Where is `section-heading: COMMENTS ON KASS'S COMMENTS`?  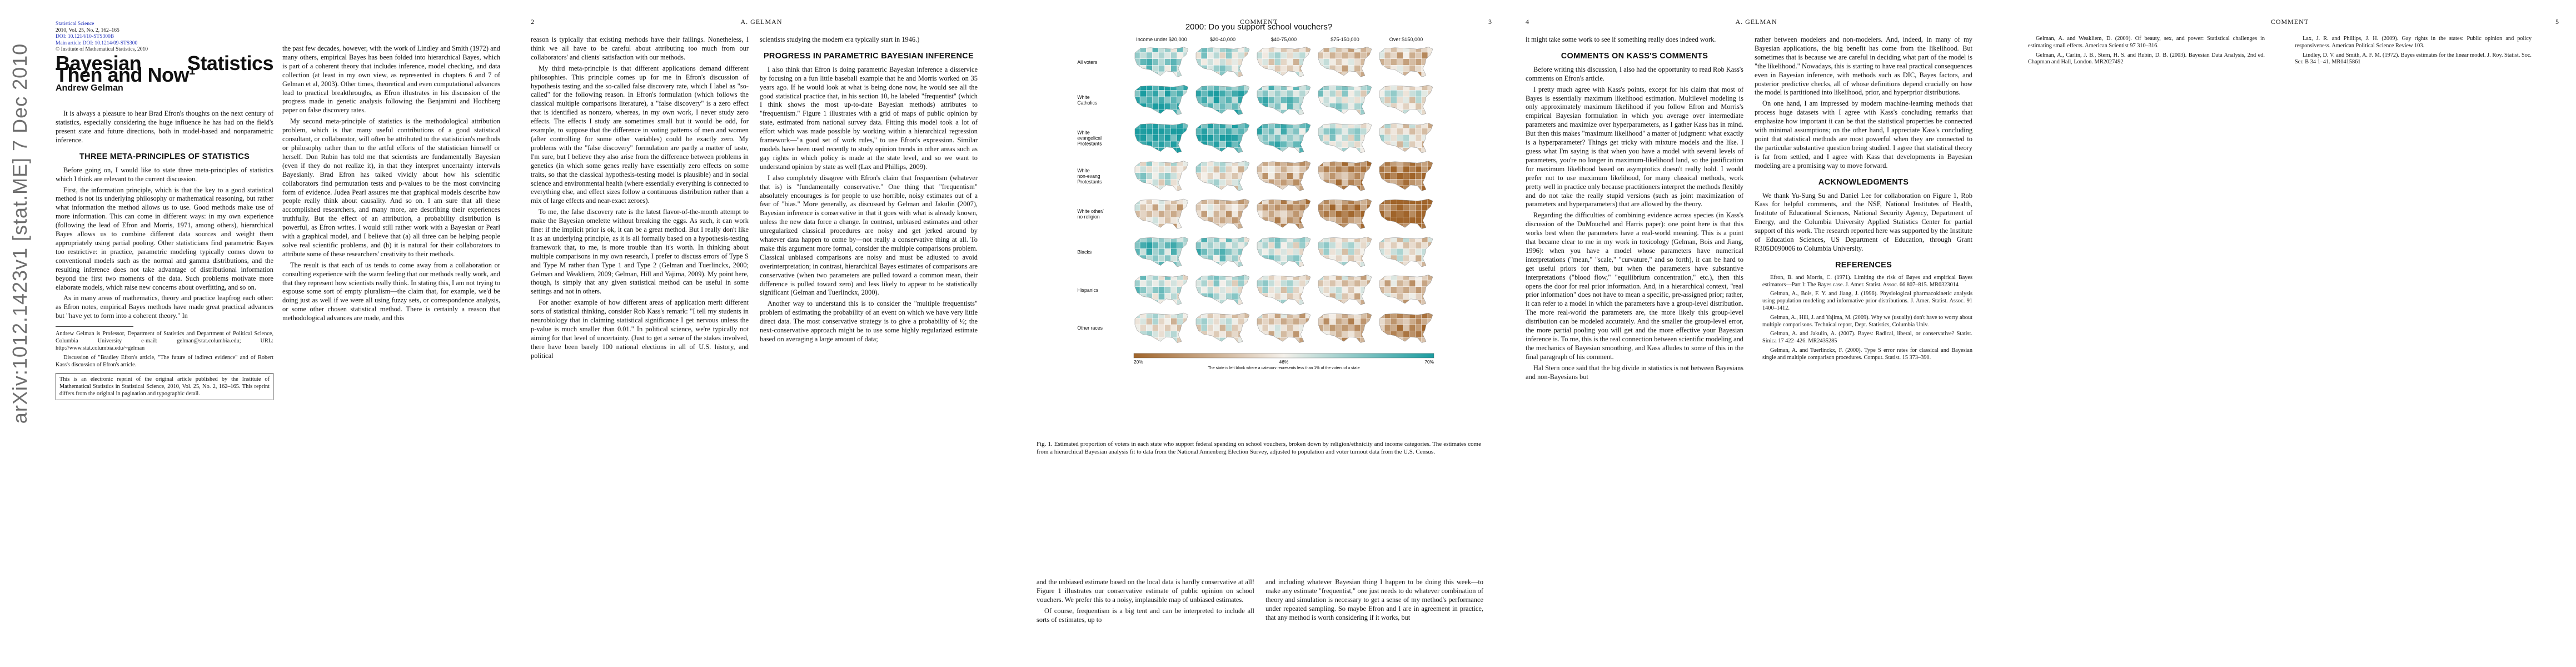 section-heading: COMMENTS ON KASS'S COMMENTS is located at coordinates (1634, 56).